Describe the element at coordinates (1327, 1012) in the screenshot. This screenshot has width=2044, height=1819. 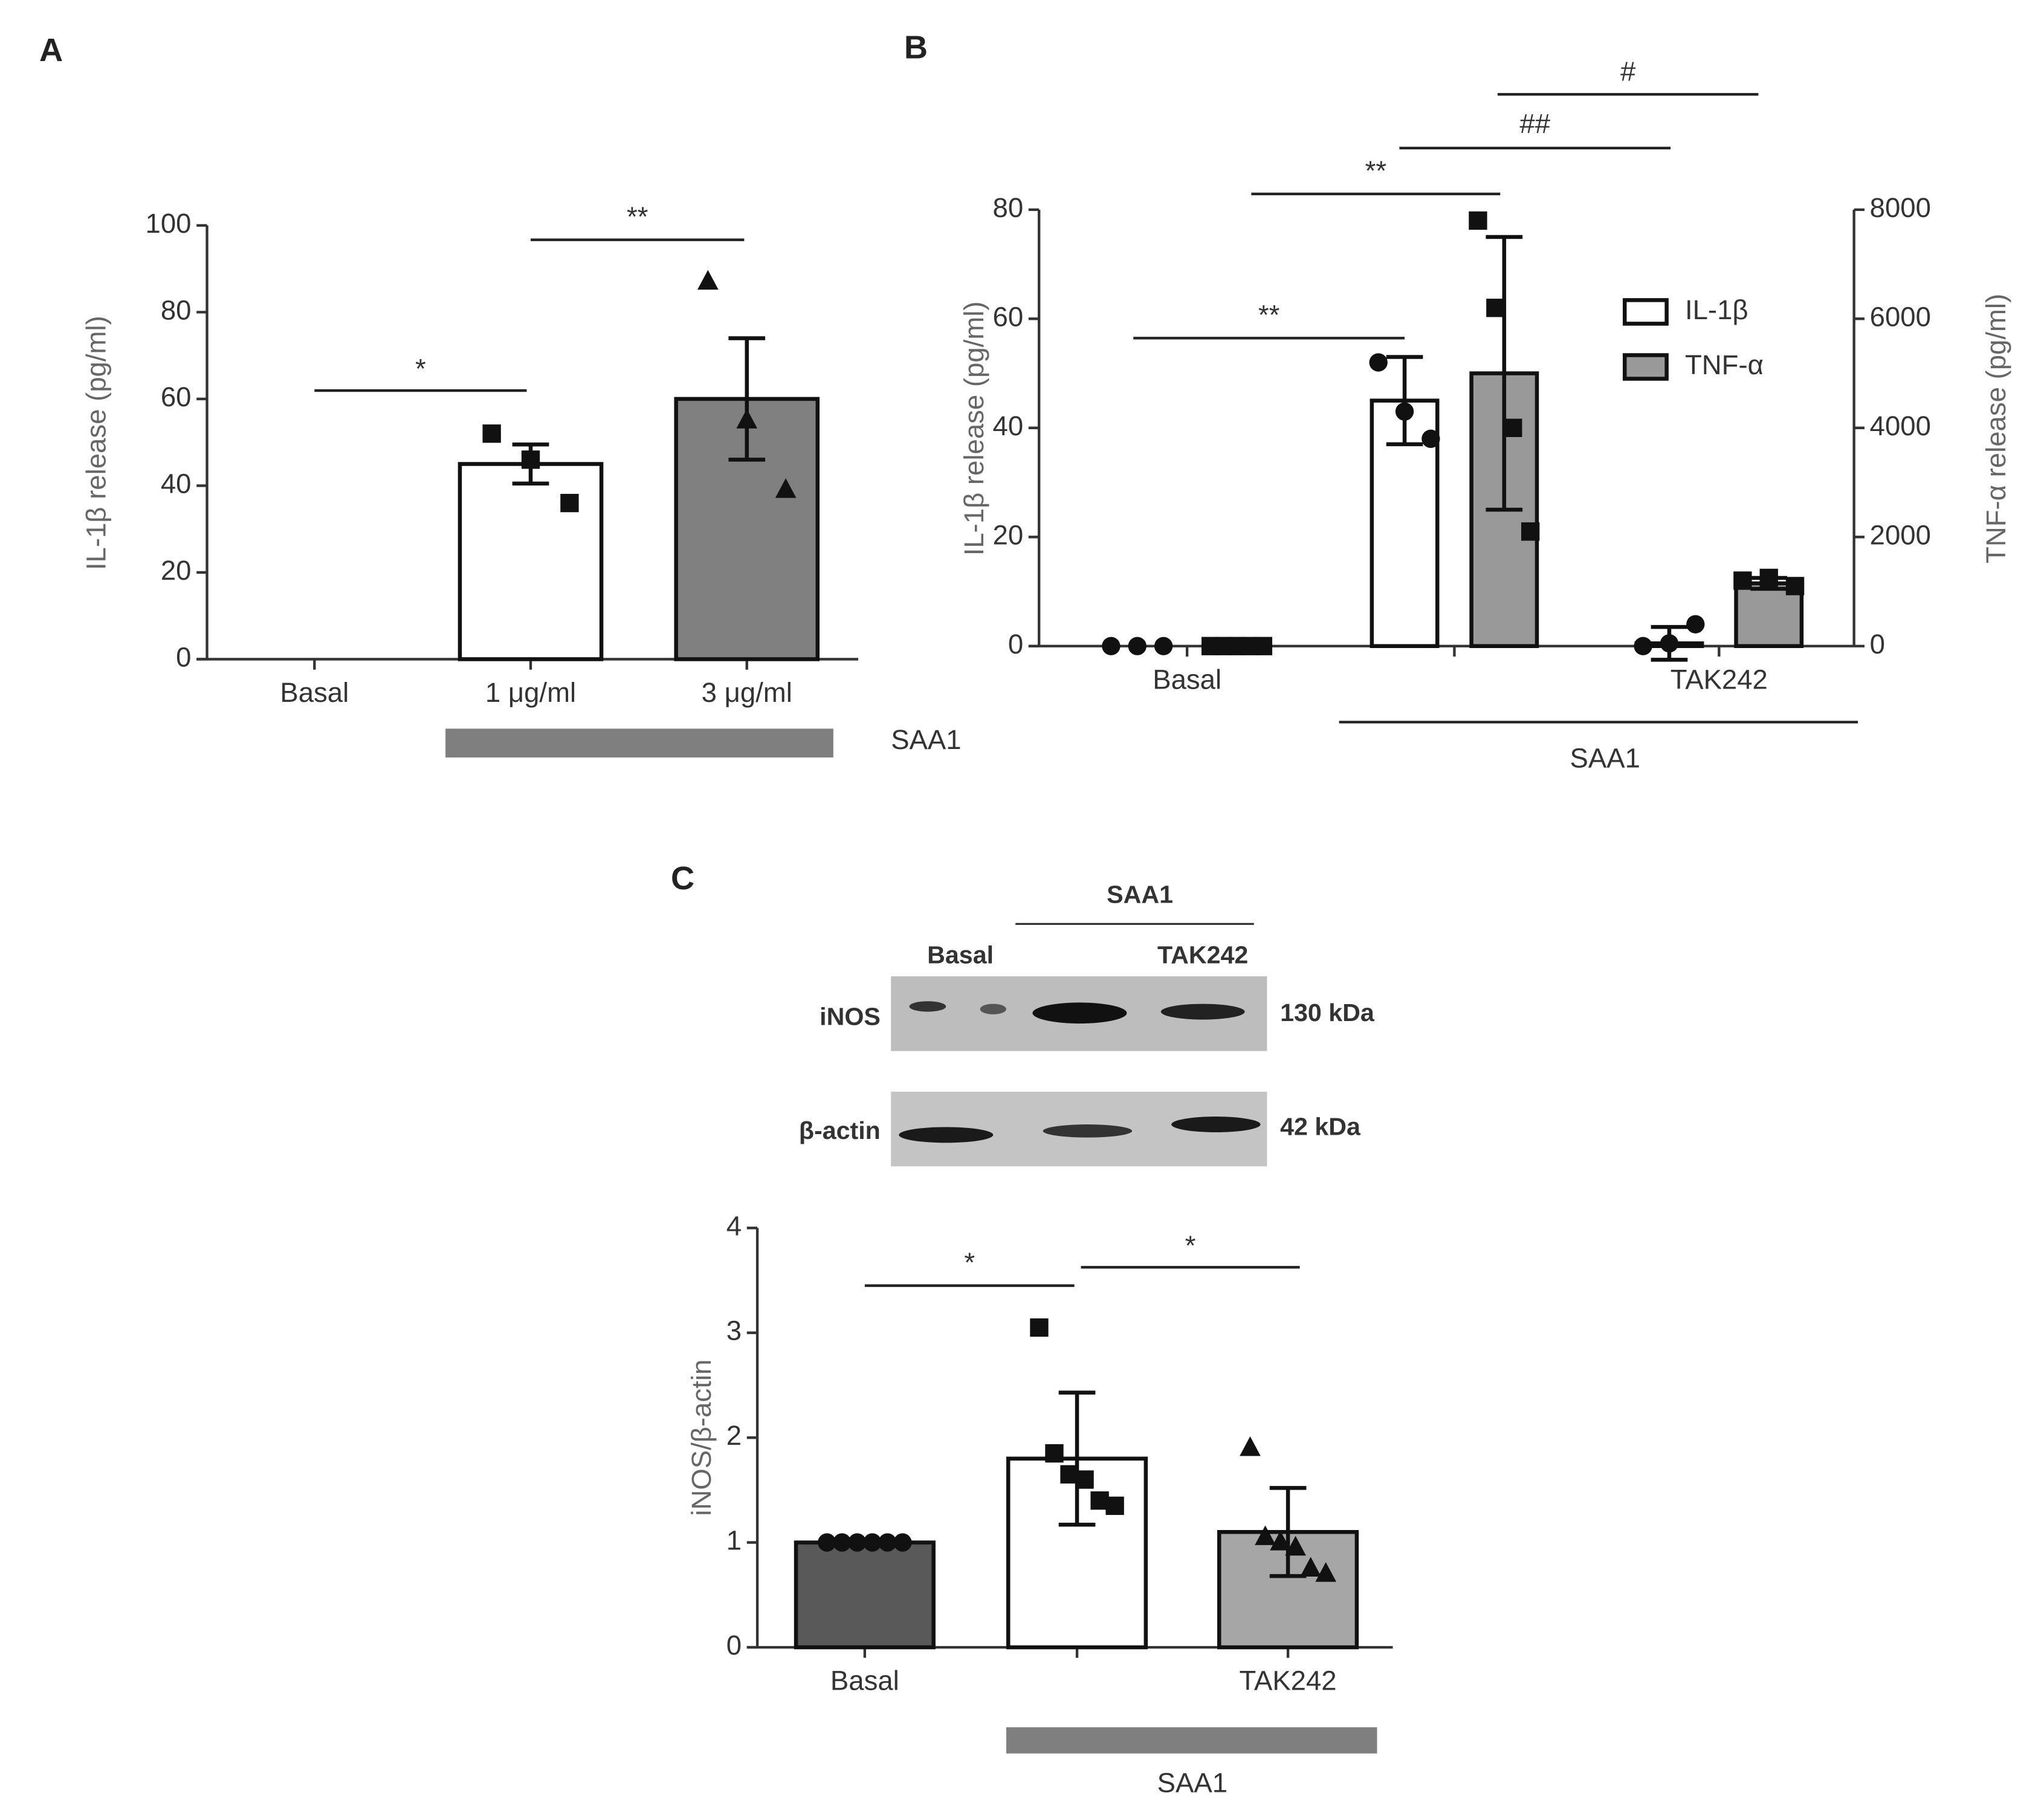
I see `blot-size-label: 130 kDa` at that location.